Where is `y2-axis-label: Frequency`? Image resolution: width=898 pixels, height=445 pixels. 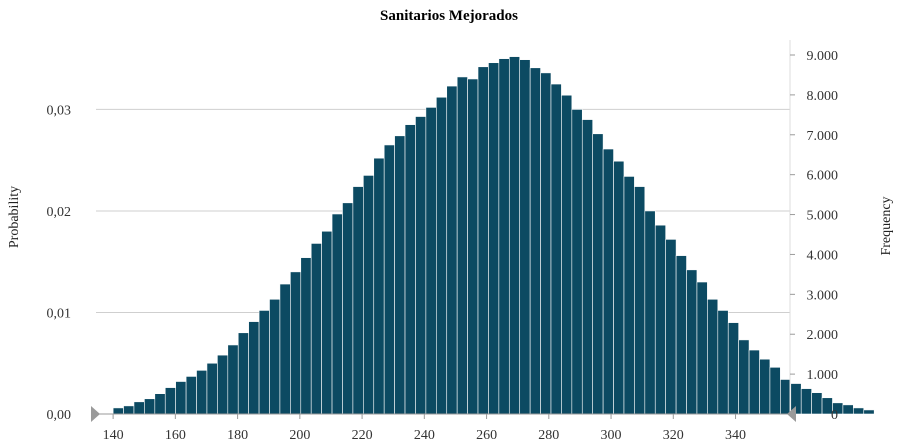 y2-axis-label: Frequency is located at coordinates (886, 225).